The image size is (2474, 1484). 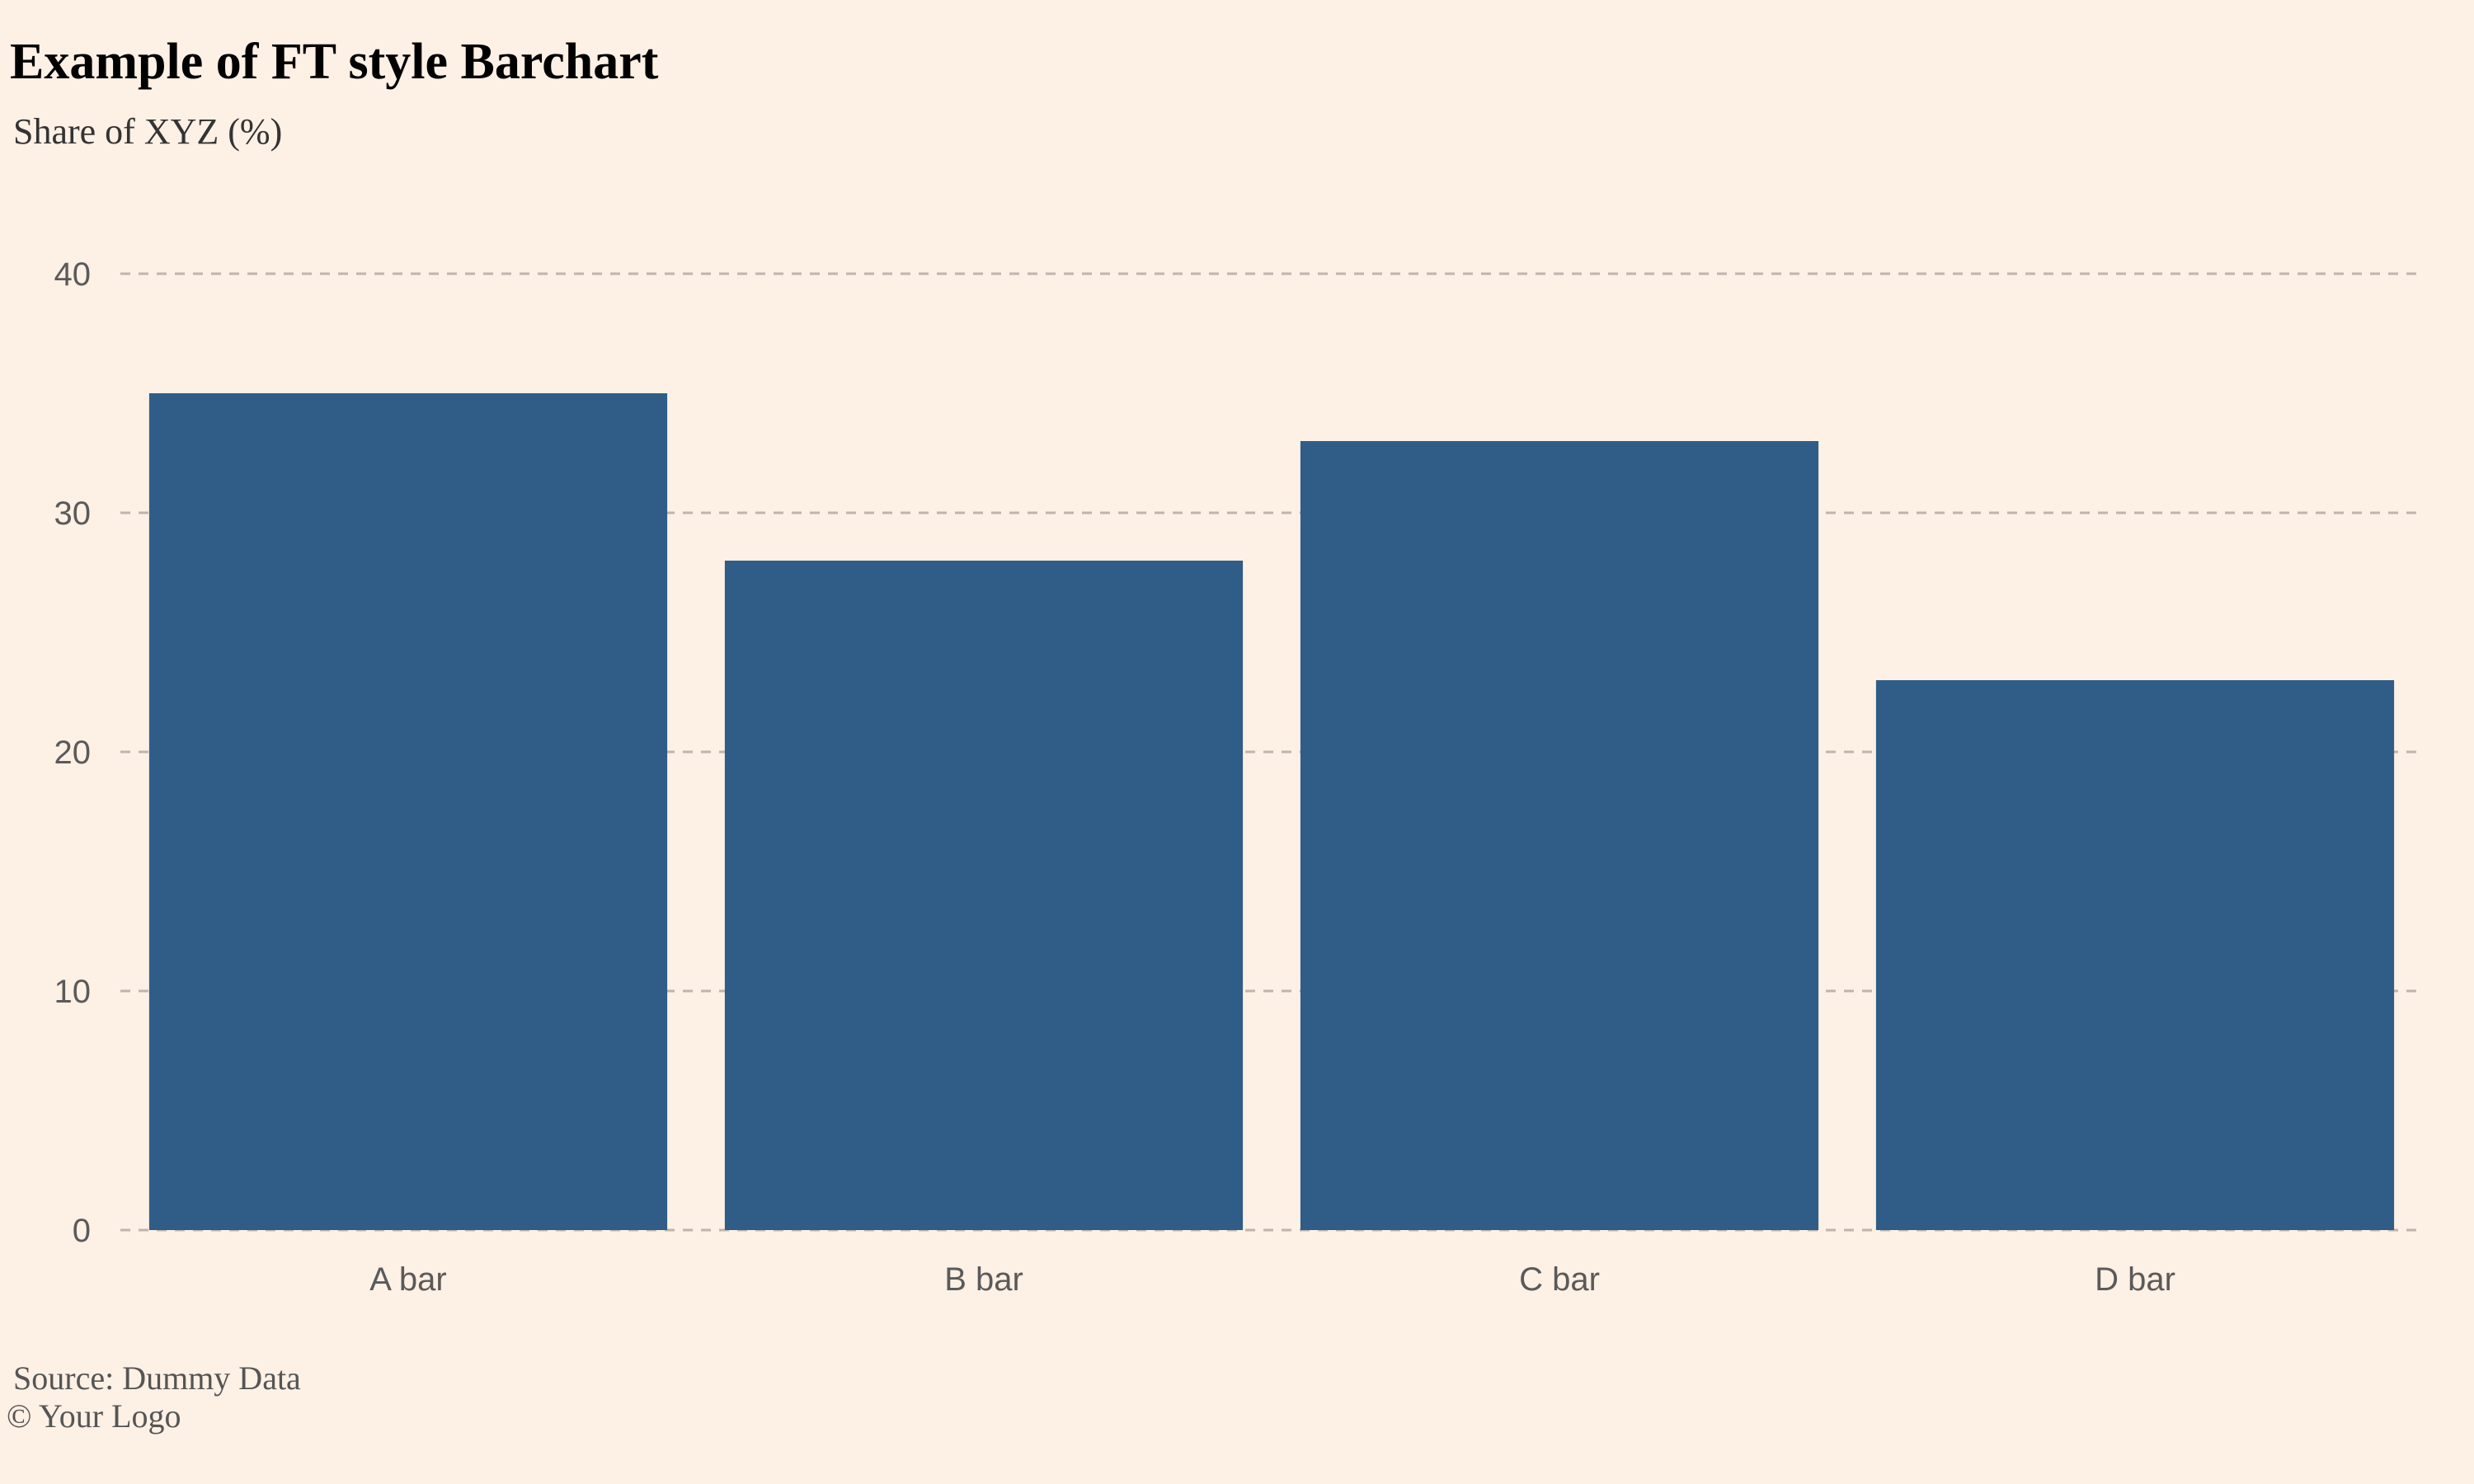 I want to click on x-tick-label: C bar, so click(x=1559, y=1279).